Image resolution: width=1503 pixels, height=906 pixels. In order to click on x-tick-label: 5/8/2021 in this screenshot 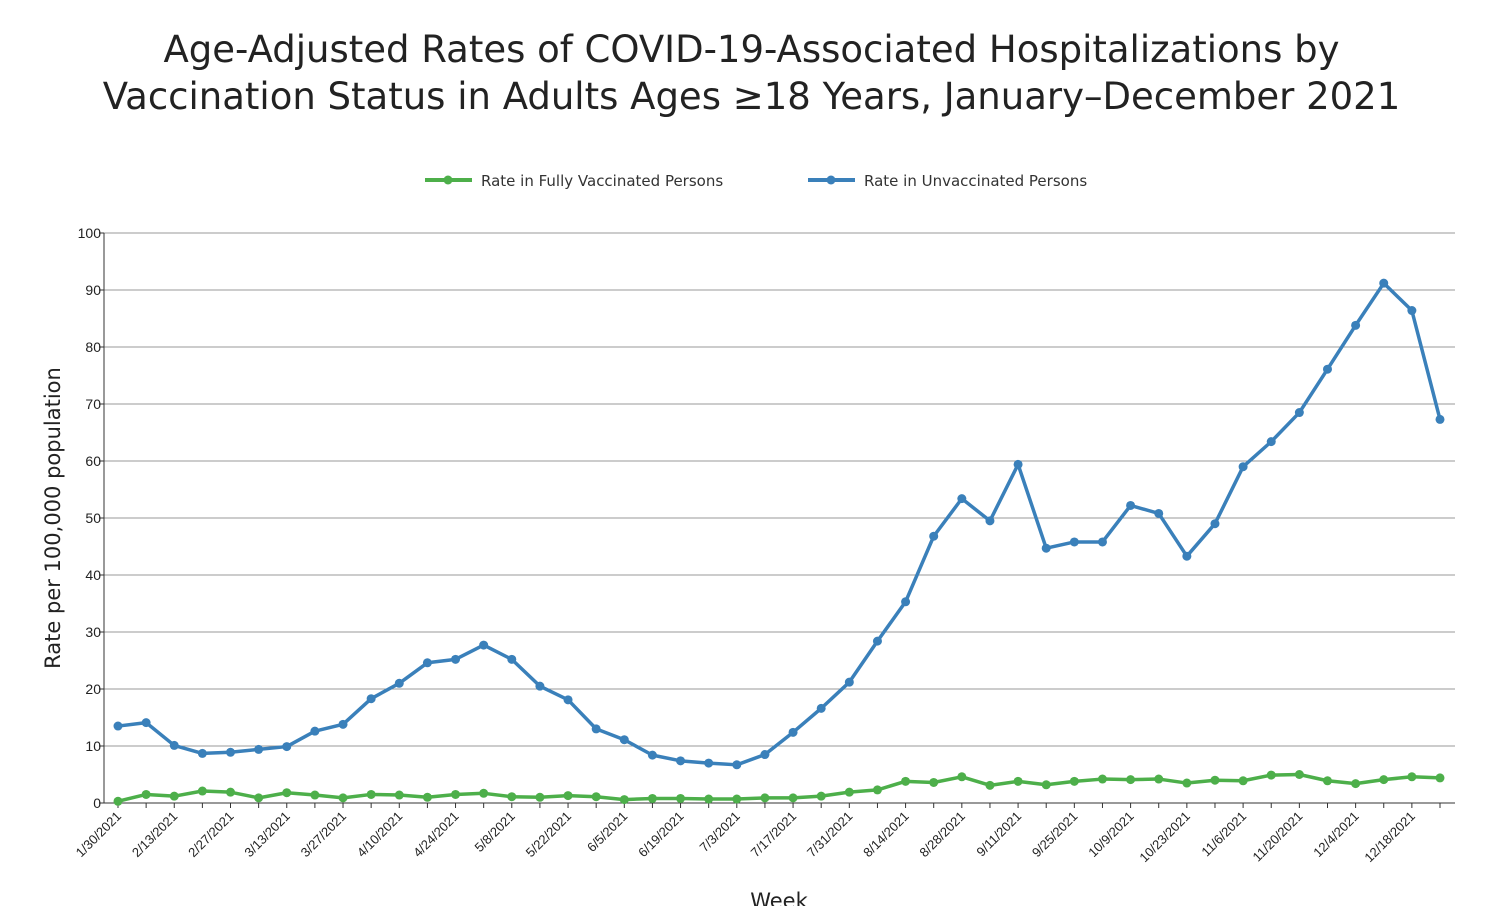, I will do `click(495, 832)`.